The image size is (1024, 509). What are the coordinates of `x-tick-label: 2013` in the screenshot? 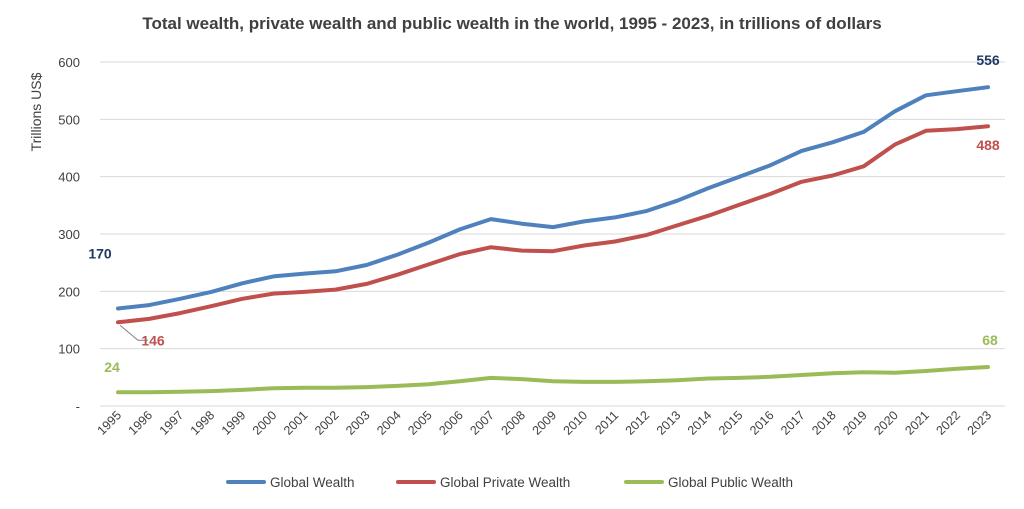 It's located at (669, 423).